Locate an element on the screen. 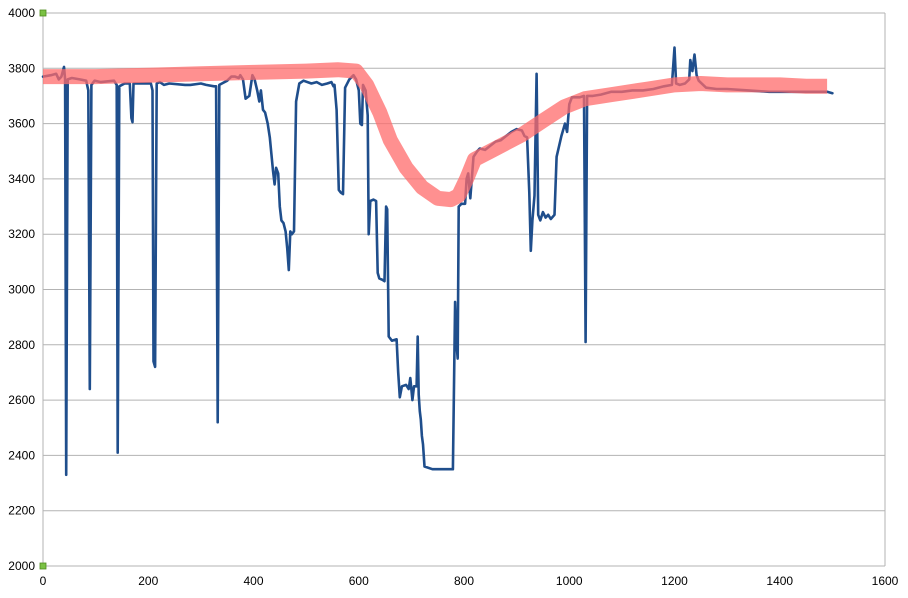  x-tick-label: 1200 is located at coordinates (674, 581).